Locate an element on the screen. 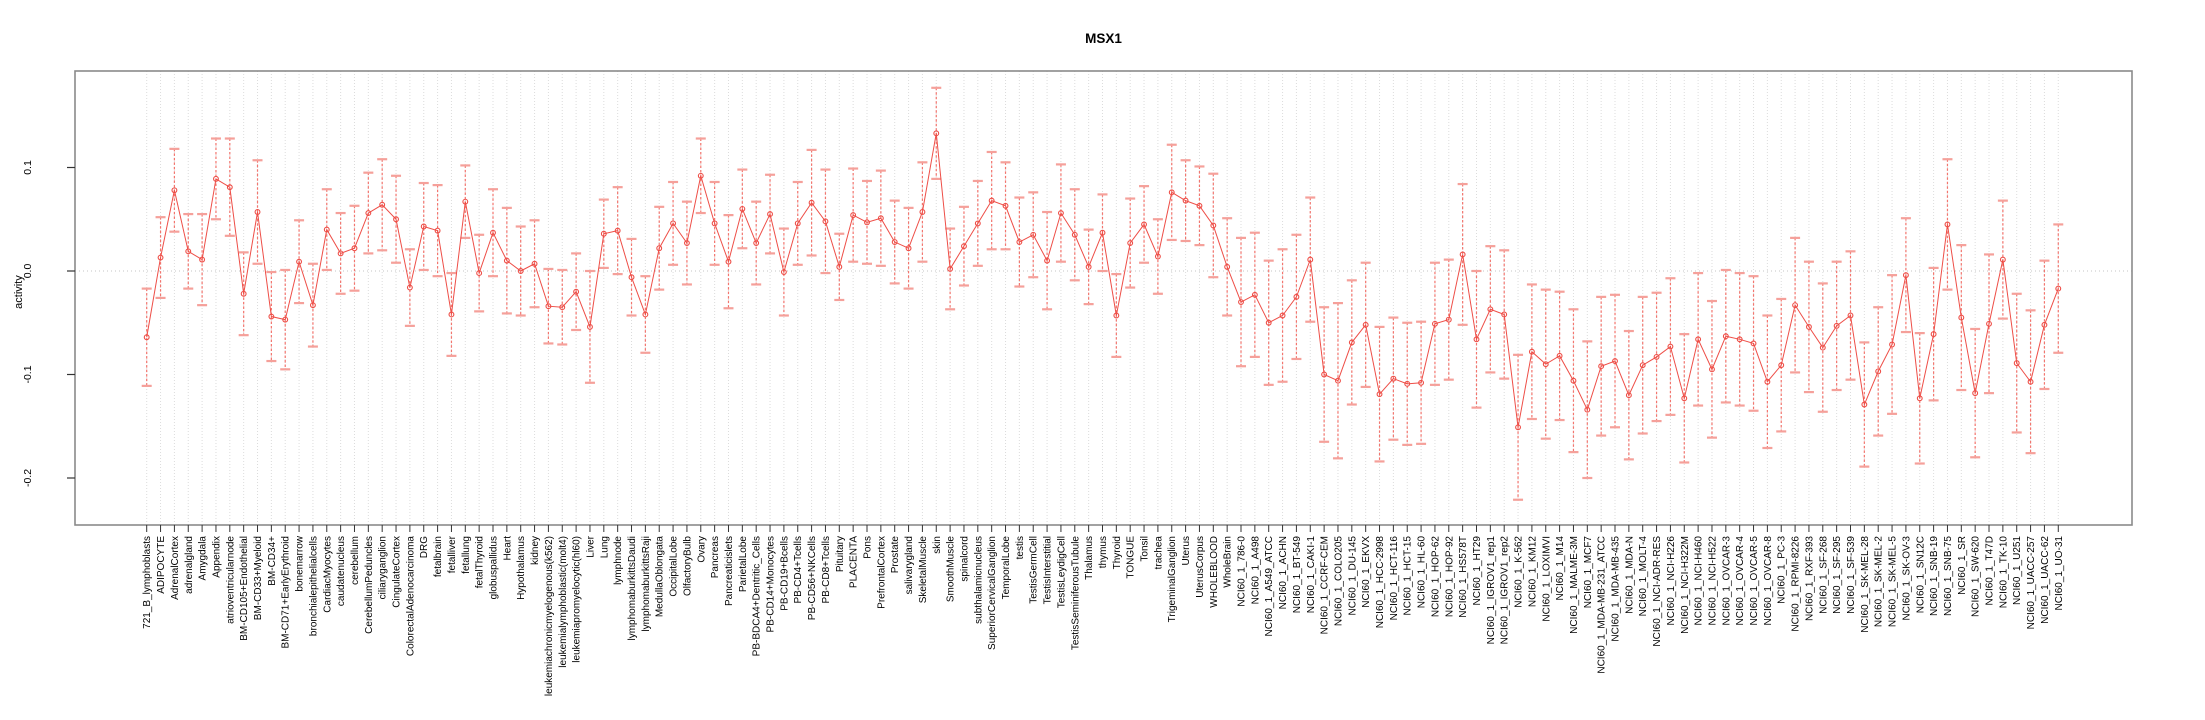 The width and height of the screenshot is (2205, 720). x-category-label: fetalThyroid is located at coordinates (480, 562).